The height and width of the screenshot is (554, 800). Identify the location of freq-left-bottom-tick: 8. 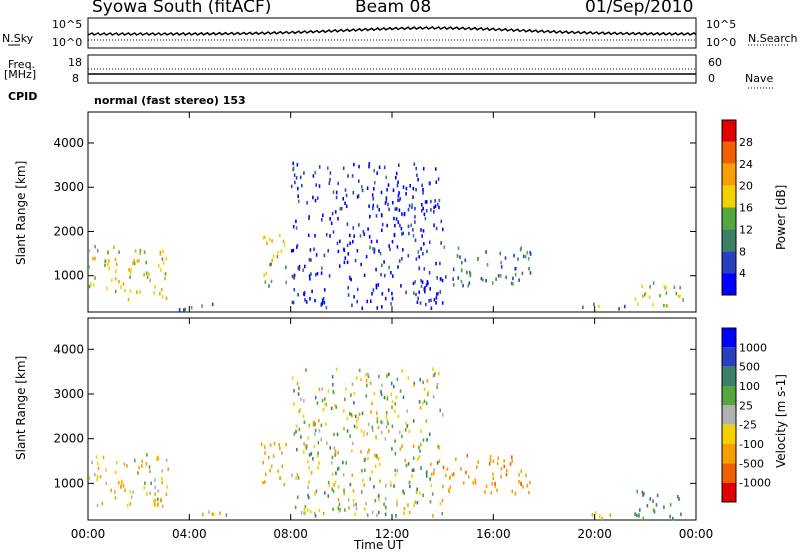
(75, 78).